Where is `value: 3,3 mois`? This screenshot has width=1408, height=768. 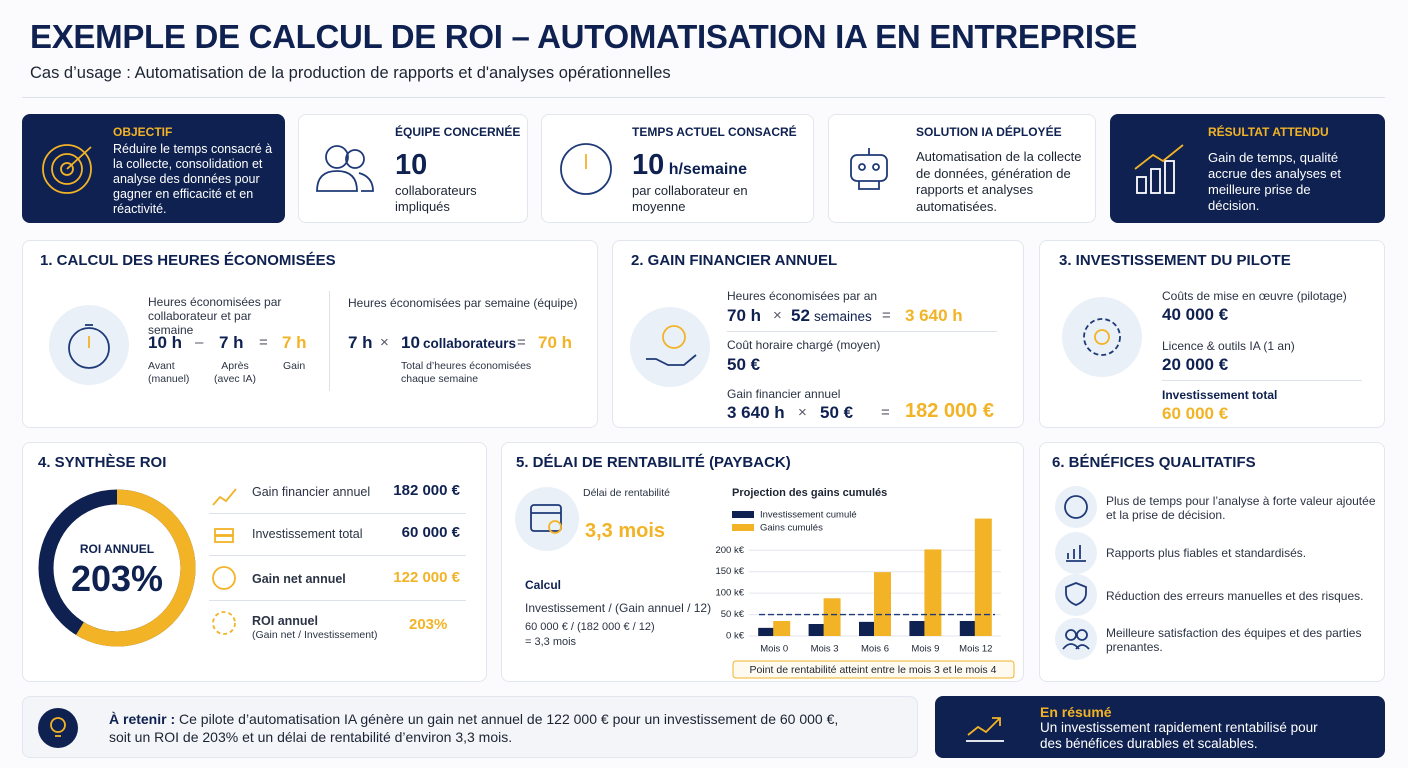
value: 3,3 mois is located at coordinates (625, 531).